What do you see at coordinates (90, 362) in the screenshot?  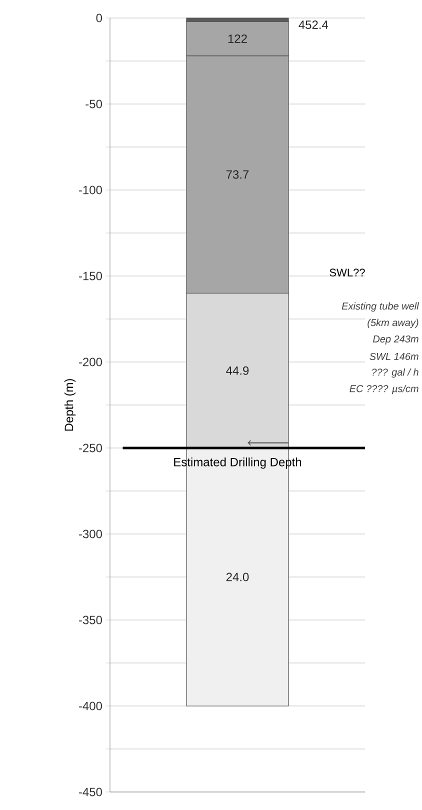 I see `y-tick-label: -200` at bounding box center [90, 362].